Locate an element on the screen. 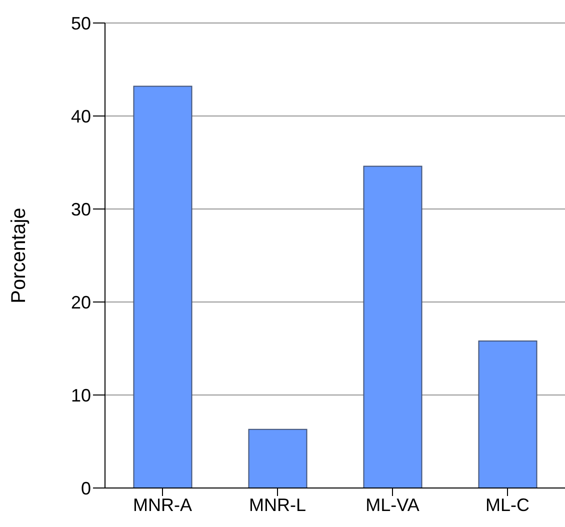 The height and width of the screenshot is (527, 565). y-tick-label: 10 is located at coordinates (80, 395).